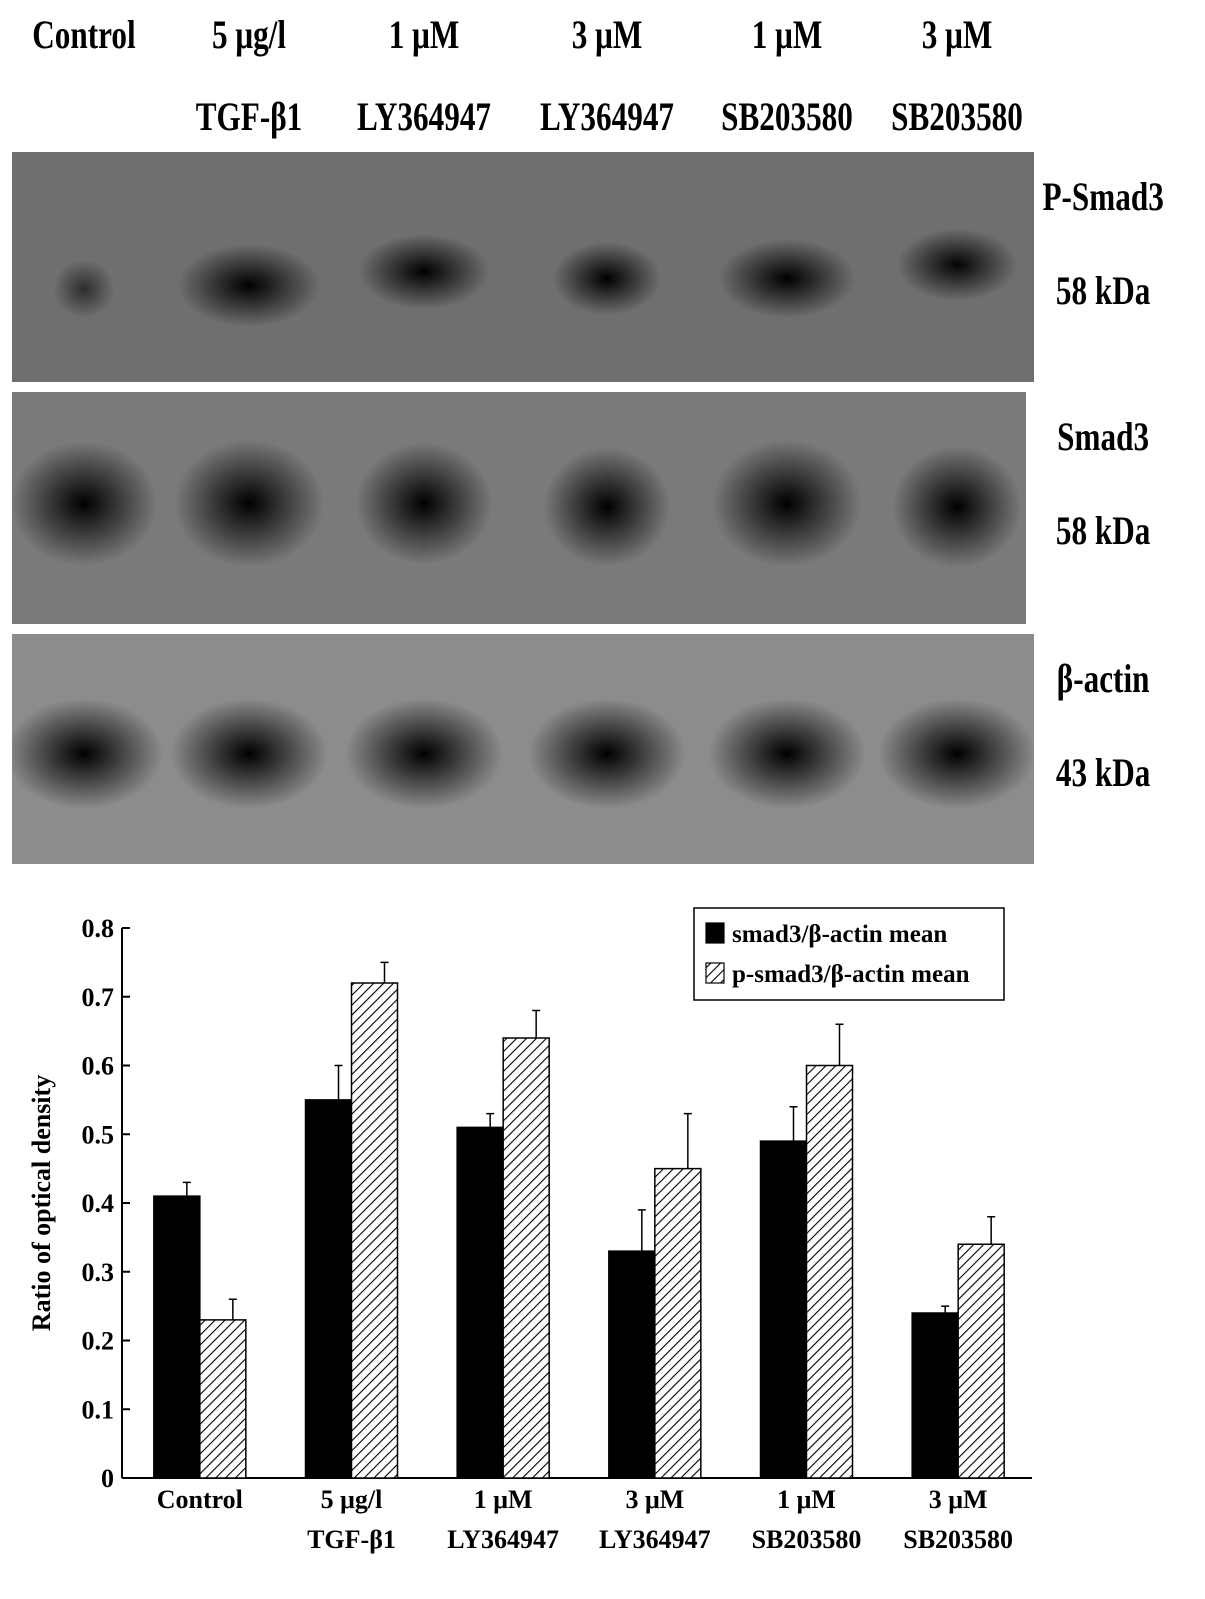  I want to click on y-tick-label: 0, so click(107, 1478).